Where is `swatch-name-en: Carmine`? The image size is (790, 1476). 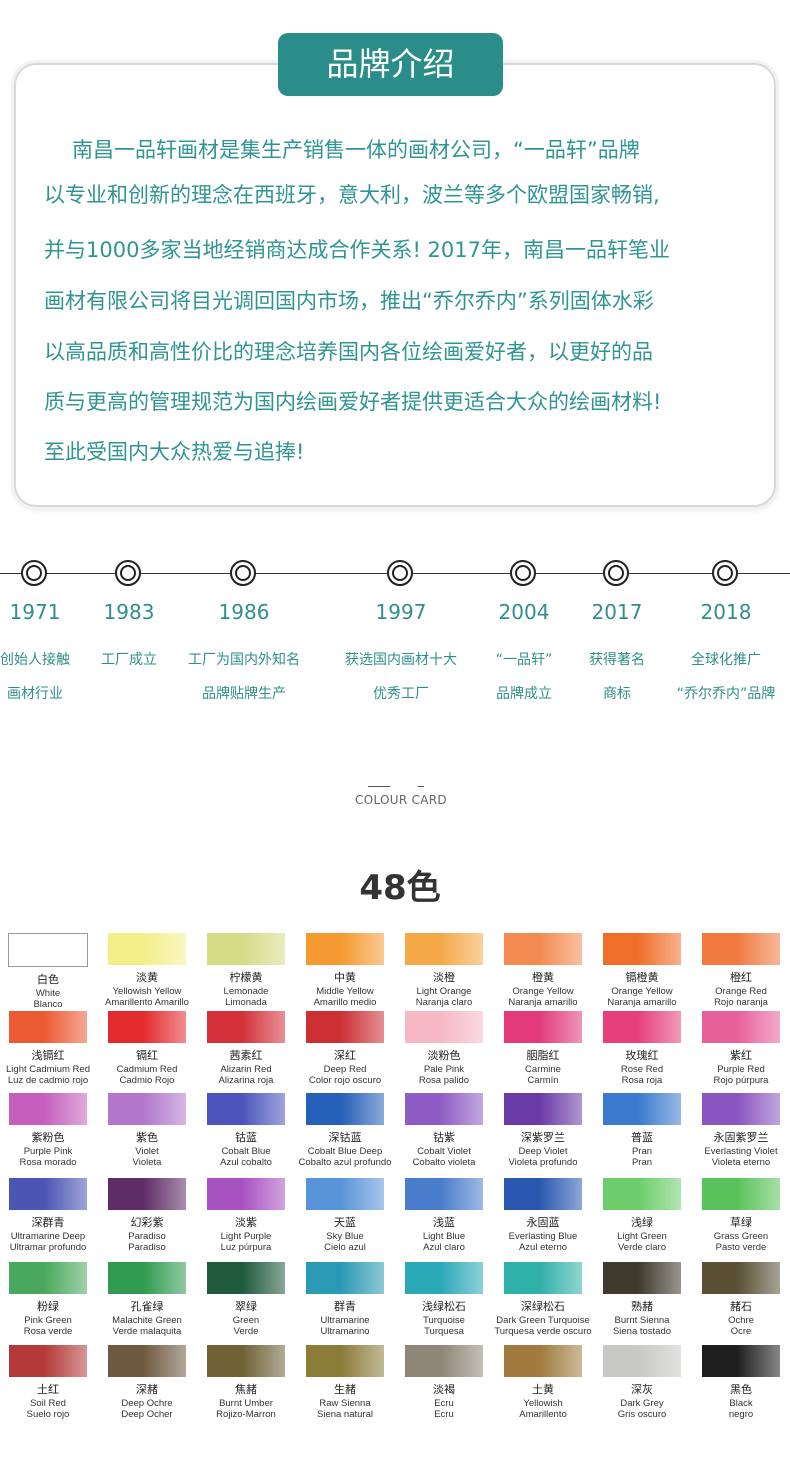
swatch-name-en: Carmine is located at coordinates (543, 1069).